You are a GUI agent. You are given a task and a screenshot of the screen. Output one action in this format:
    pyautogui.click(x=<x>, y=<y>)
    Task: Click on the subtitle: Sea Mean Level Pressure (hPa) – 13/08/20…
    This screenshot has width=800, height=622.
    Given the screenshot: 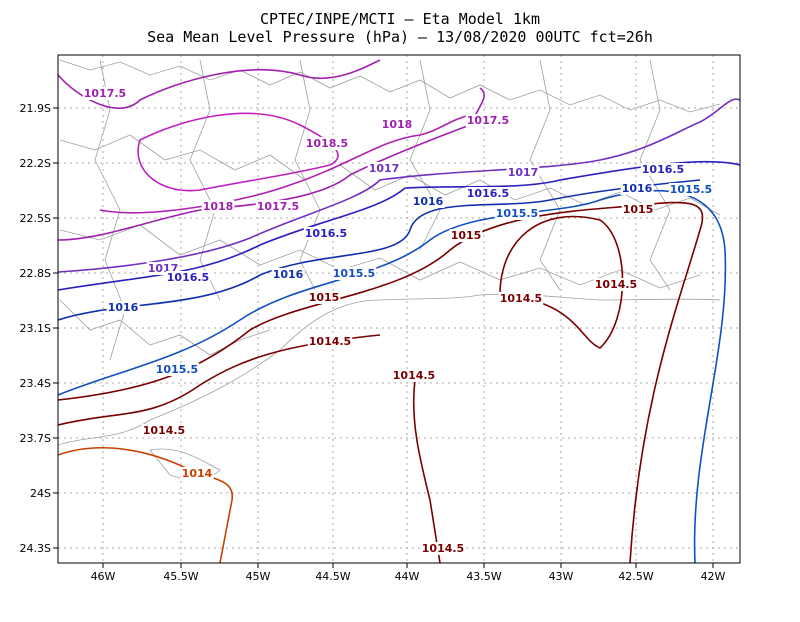 What is the action you would take?
    pyautogui.click(x=400, y=37)
    